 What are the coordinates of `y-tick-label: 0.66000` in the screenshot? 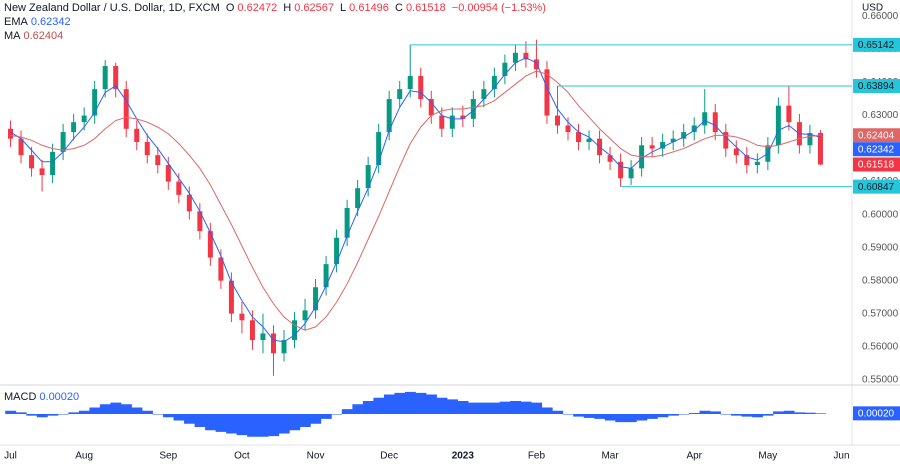 It's located at (880, 16).